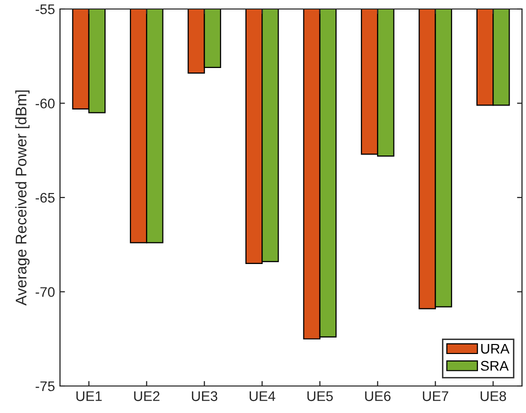  Describe the element at coordinates (45, 9) in the screenshot. I see `y-tick-label: -55` at that location.